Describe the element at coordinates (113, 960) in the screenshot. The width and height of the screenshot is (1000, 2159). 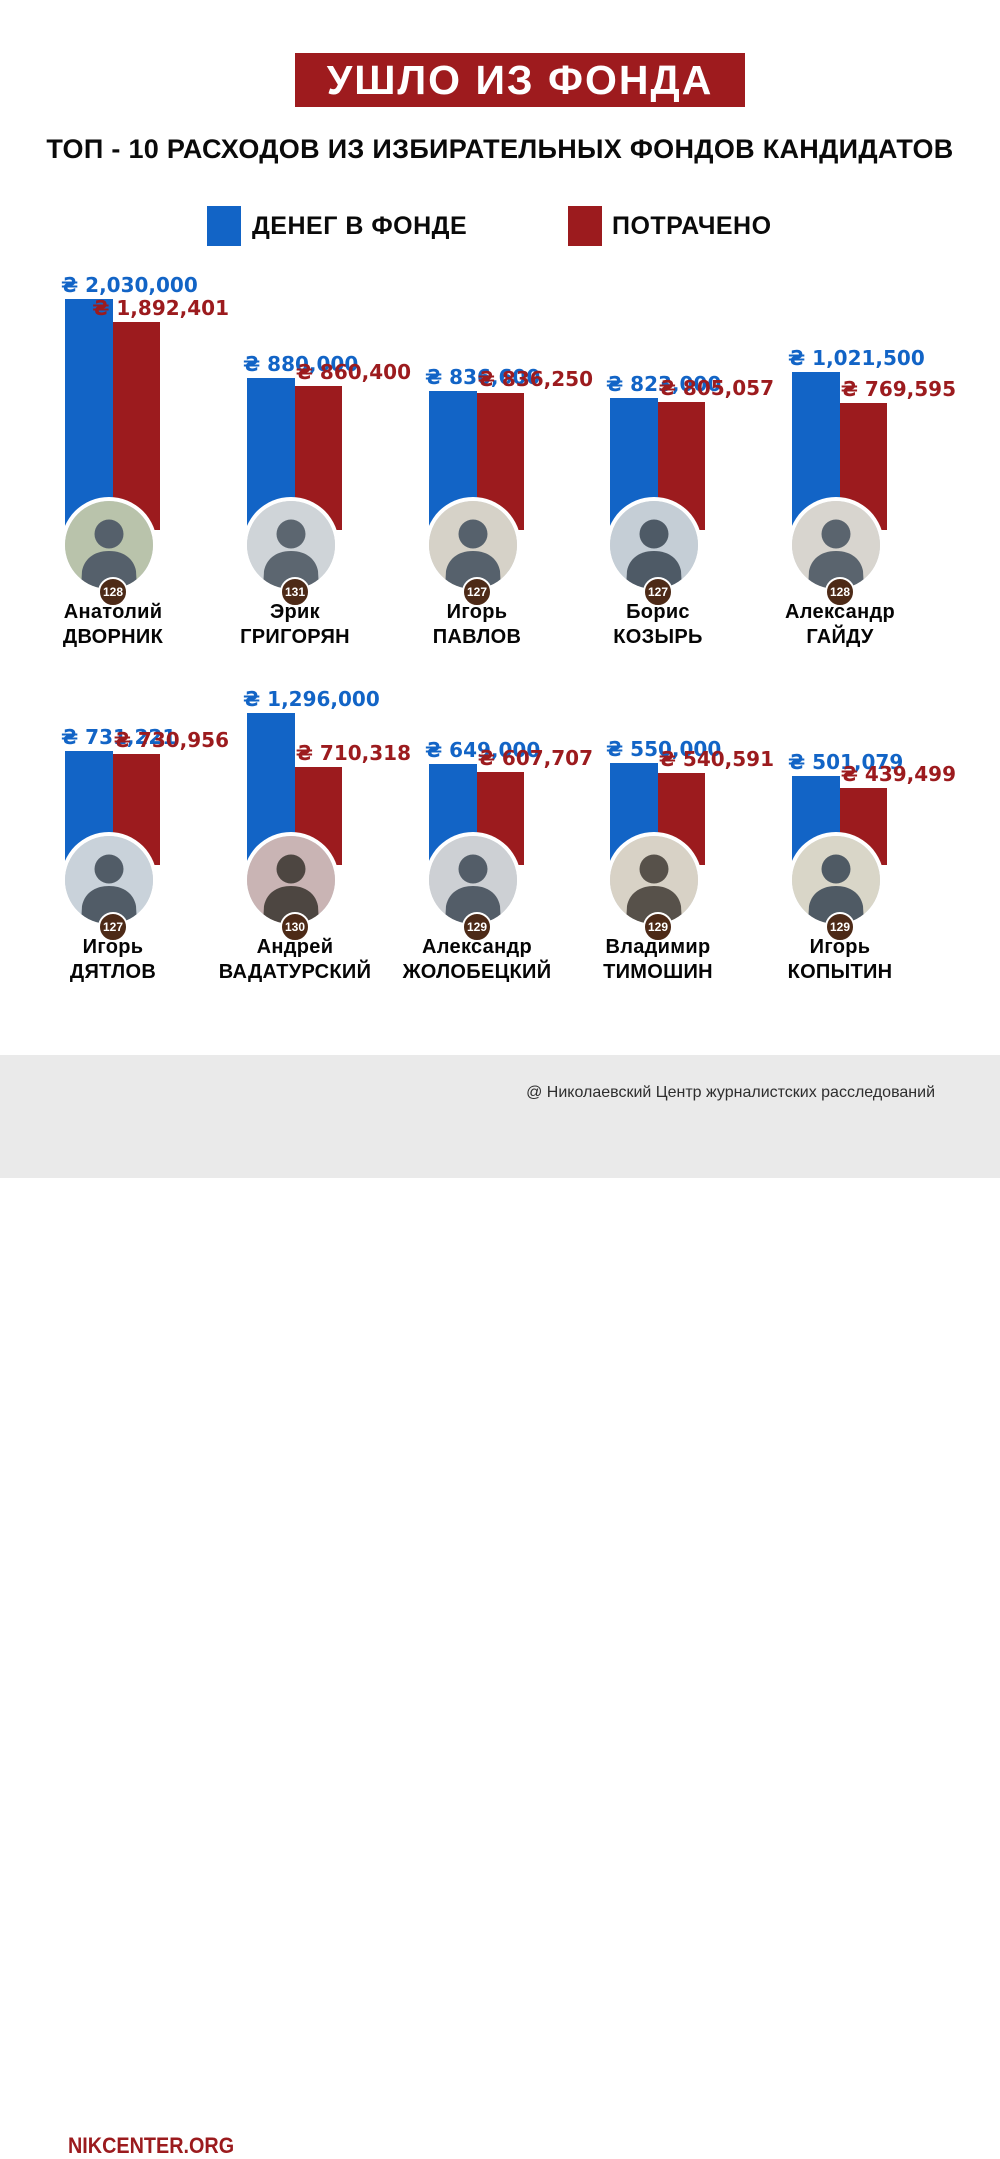
I see `candidate-name: Игорь ДЯТЛОВ` at that location.